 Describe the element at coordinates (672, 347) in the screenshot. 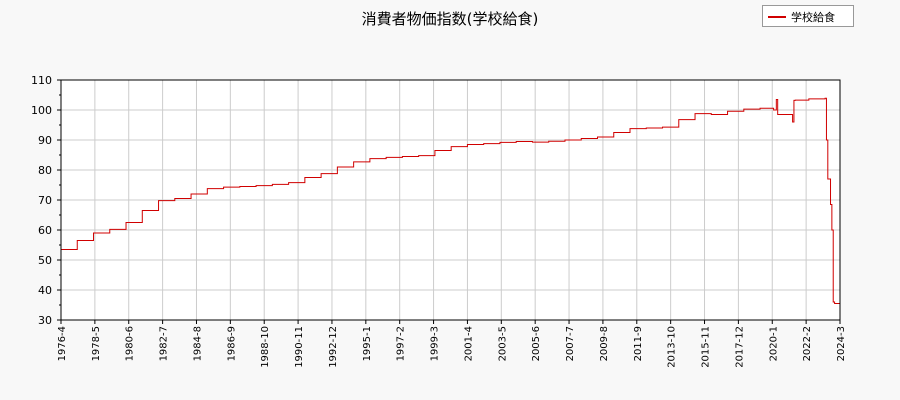

I see `x-tick-label: 2013-10` at that location.